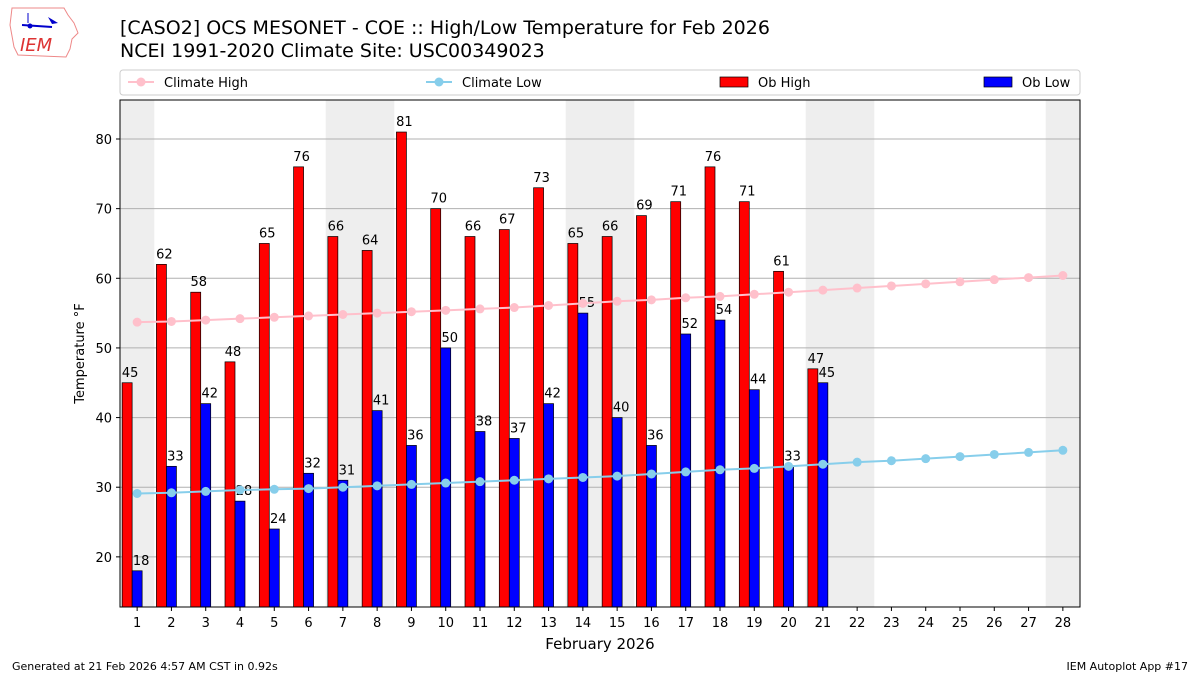 This screenshot has height=675, width=1200. I want to click on x-tick-label: 1, so click(137, 623).